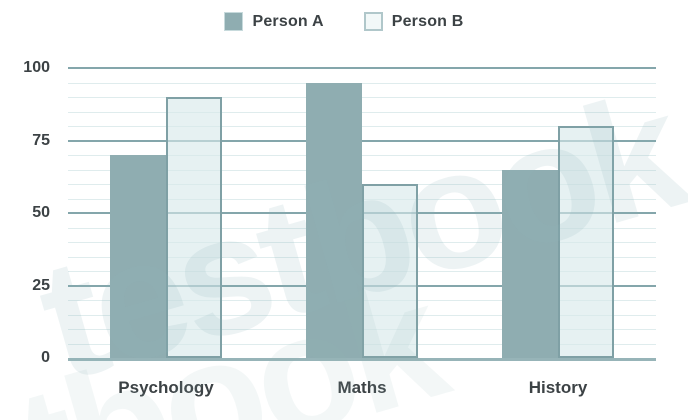  Describe the element at coordinates (194, 227) in the screenshot. I see `bar-person-b-psychology` at that location.